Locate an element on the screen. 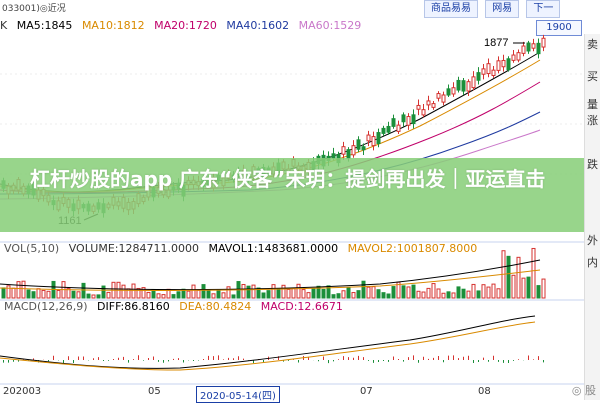 The height and width of the screenshot is (403, 600). right-panel-item-outer: 外 is located at coordinates (592, 240).